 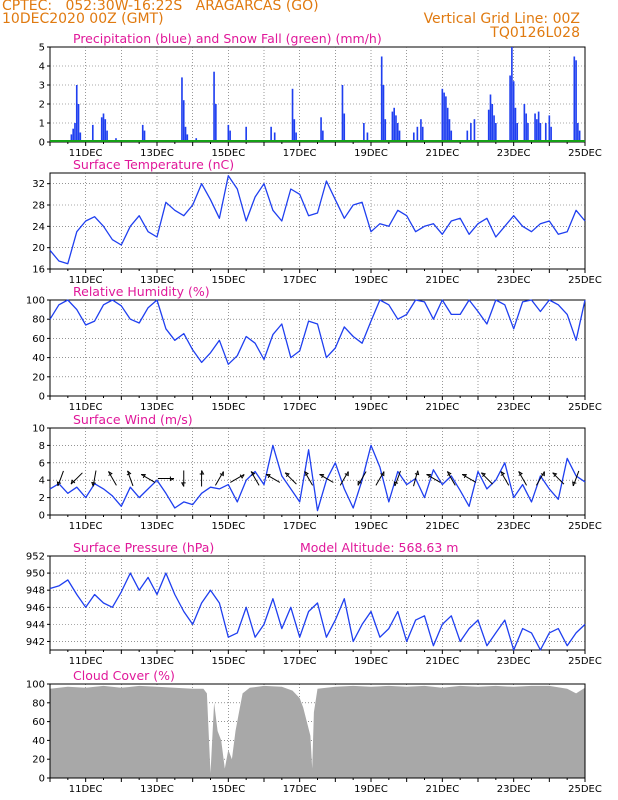 I want to click on y-tick-label: 100, so click(x=35, y=301).